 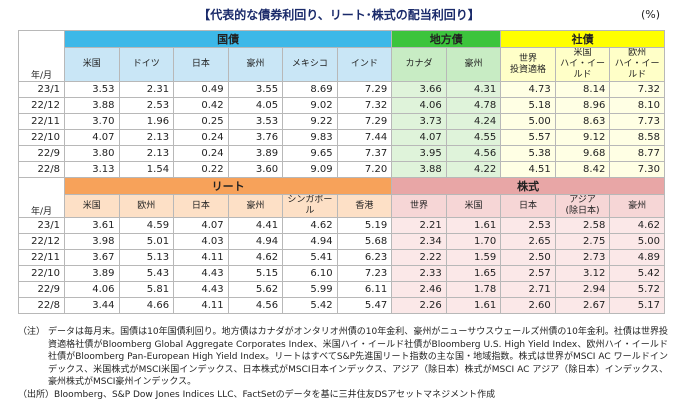 I want to click on column-header: 欧州, so click(x=146, y=206).